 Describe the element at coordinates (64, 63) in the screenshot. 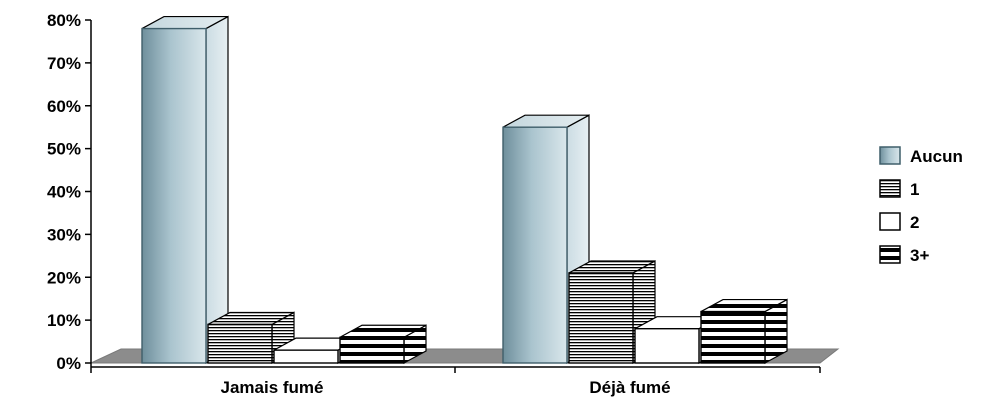

I see `y-tick-label: 70%` at that location.